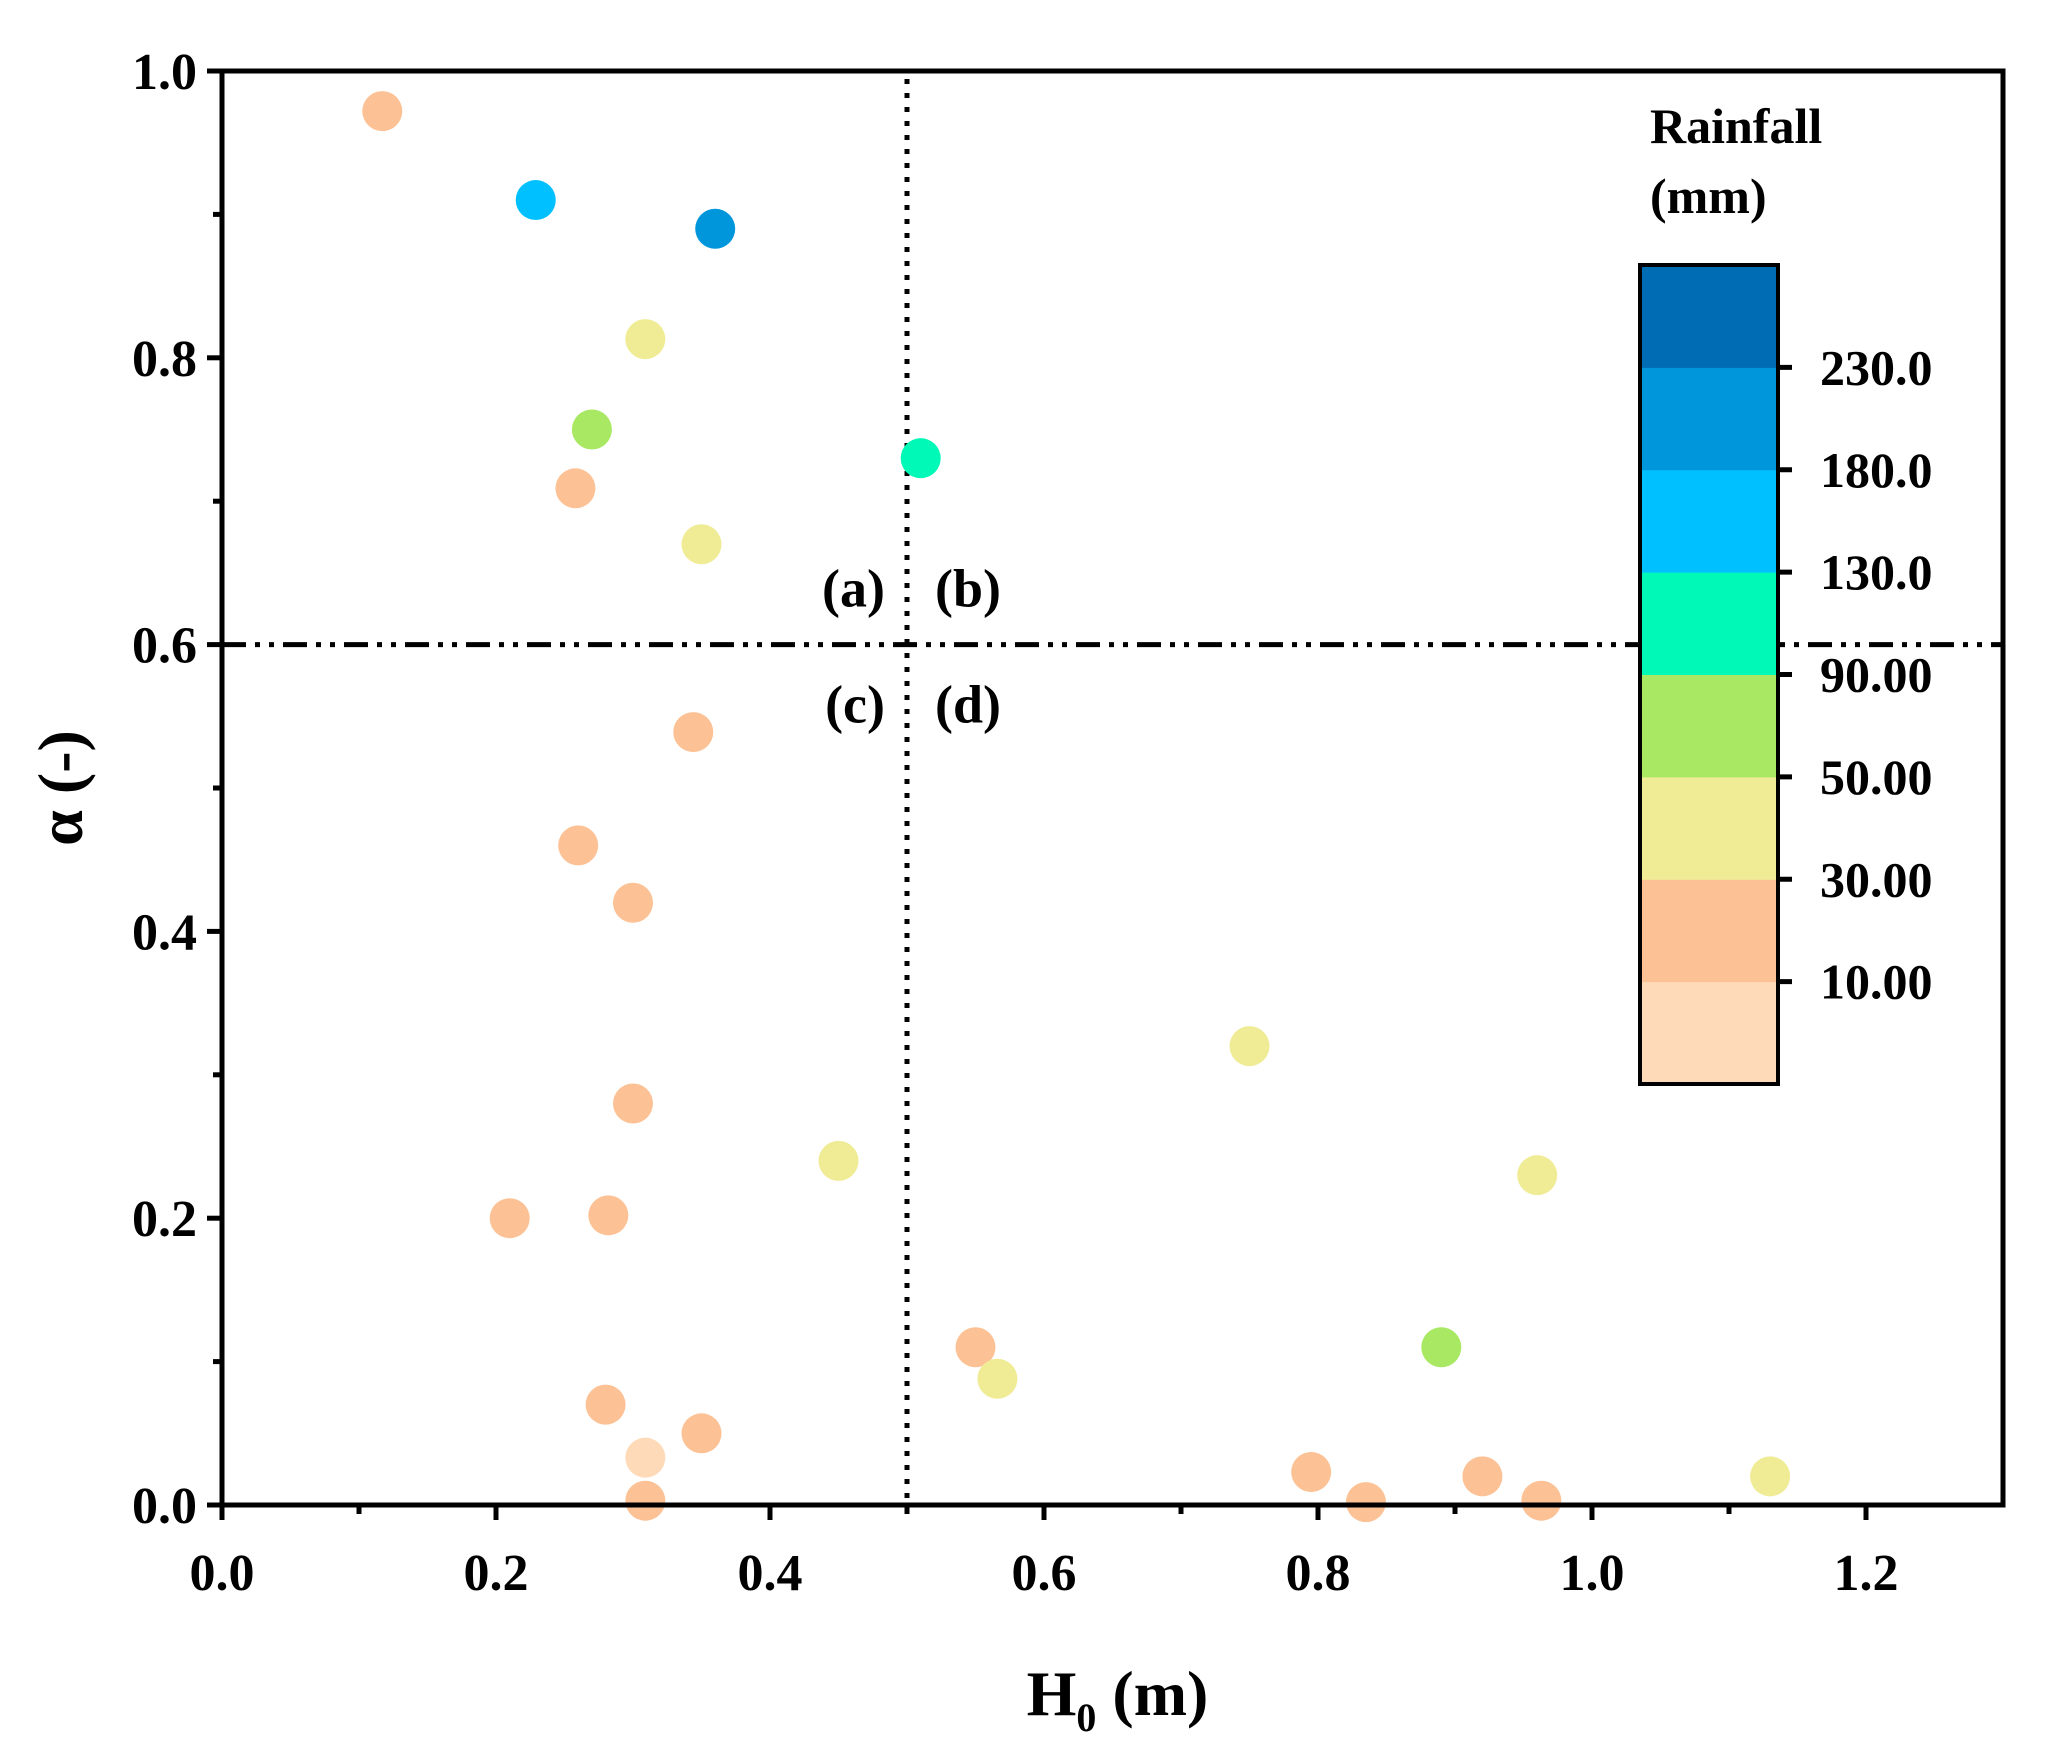  Describe the element at coordinates (1736, 126) in the screenshot. I see `colorbar-title-line1: Rainfall` at that location.